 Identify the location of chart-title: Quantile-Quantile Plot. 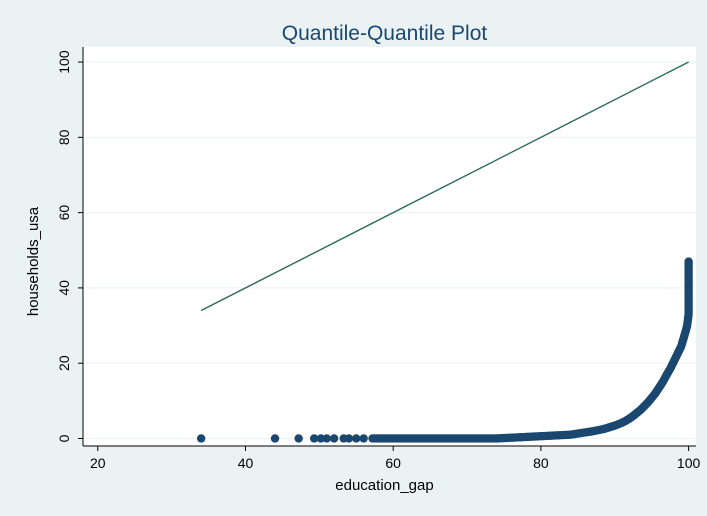
(385, 33).